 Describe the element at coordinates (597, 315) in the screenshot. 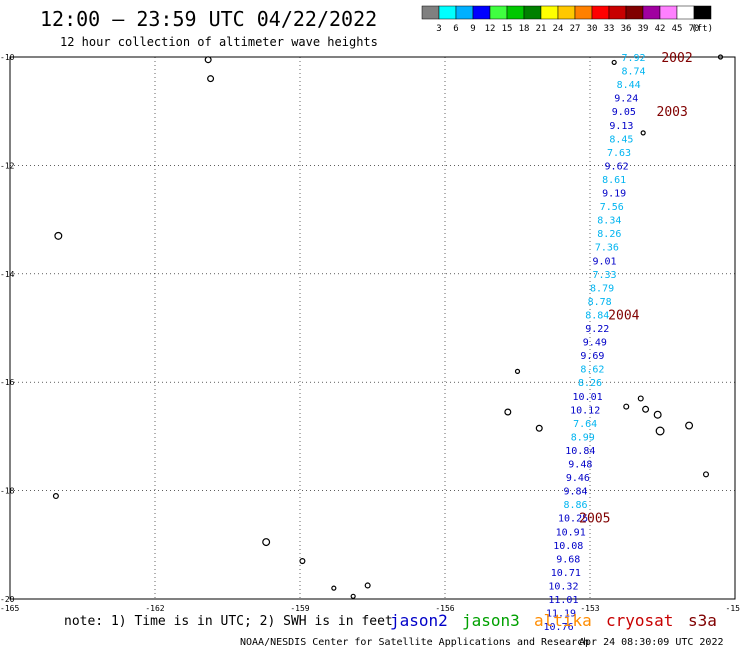

I see `wave-height-label: 8.84` at that location.